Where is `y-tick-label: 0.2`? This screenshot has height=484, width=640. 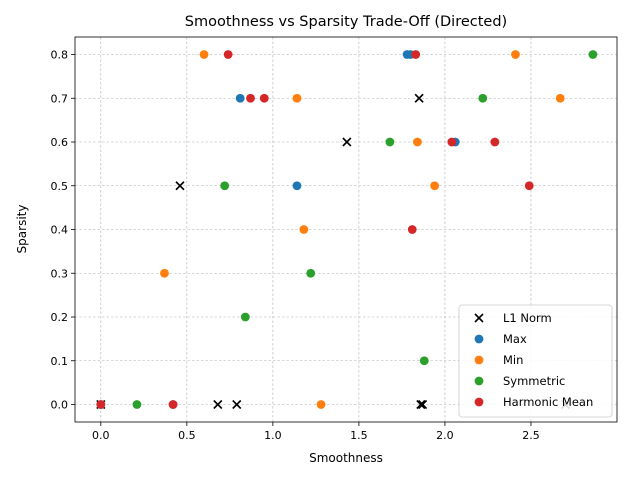 y-tick-label: 0.2 is located at coordinates (60, 317).